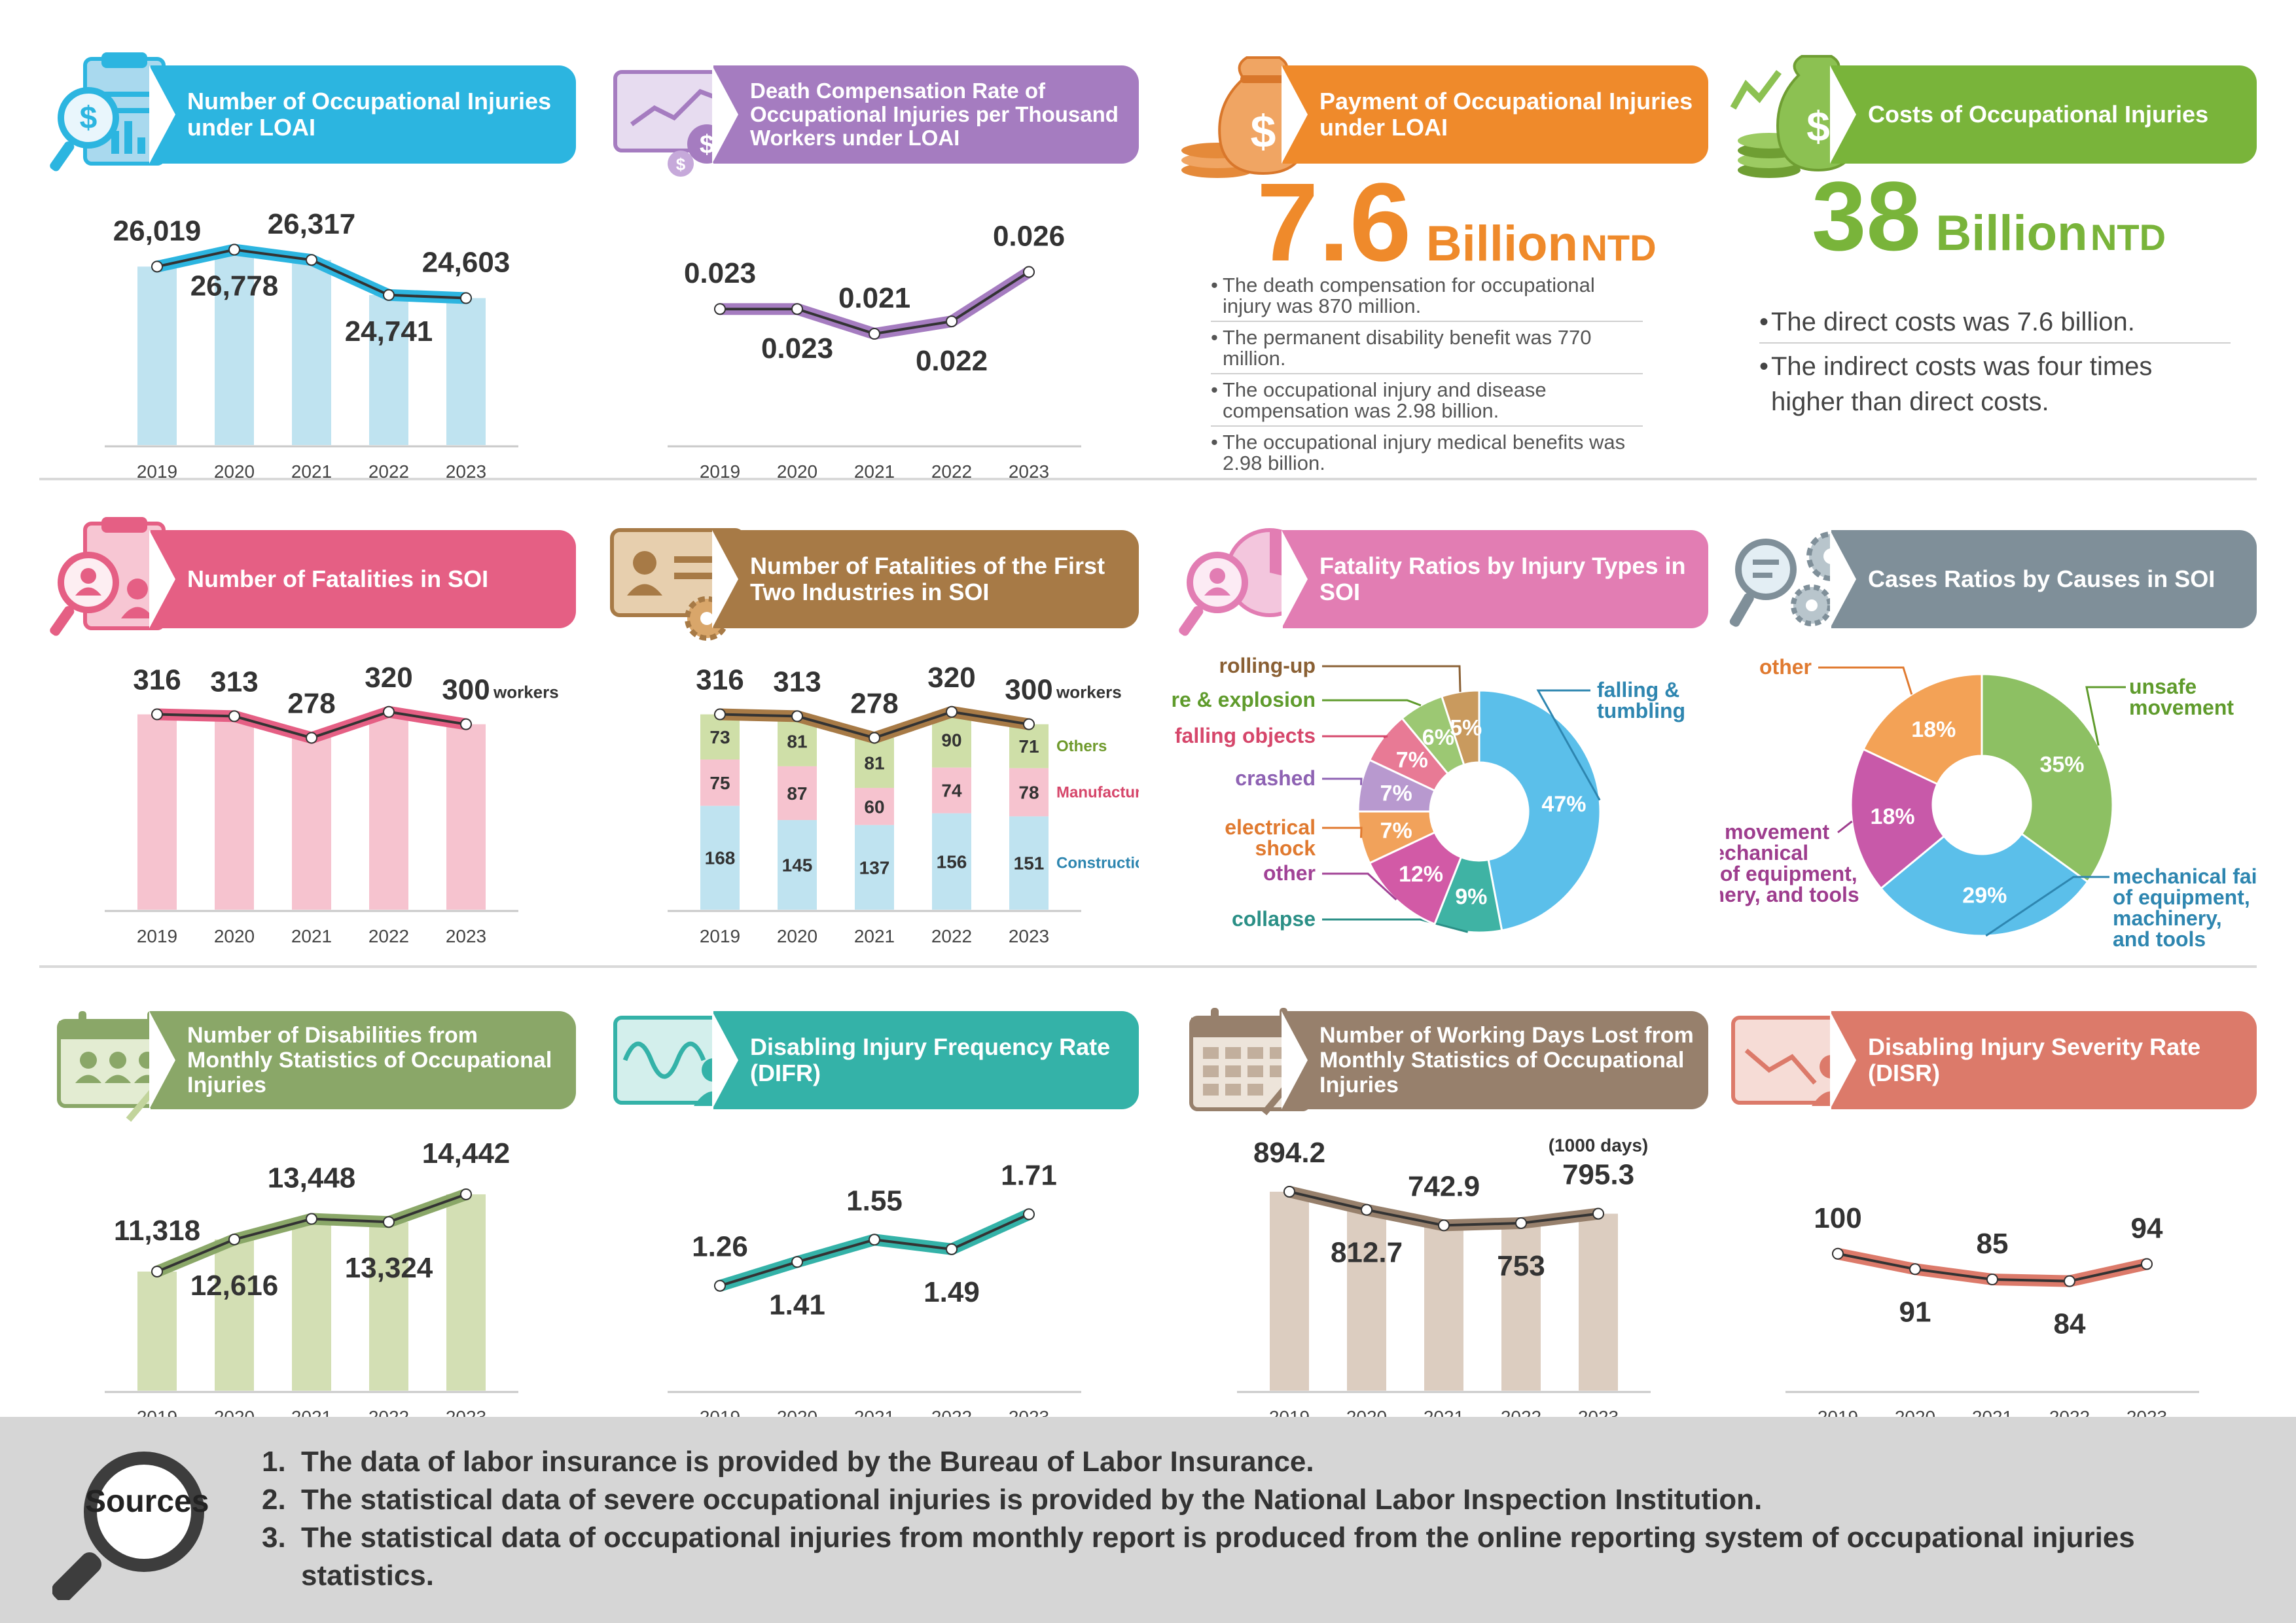  What do you see at coordinates (1789, 894) in the screenshot?
I see `slice-name: machinery, and tools` at bounding box center [1789, 894].